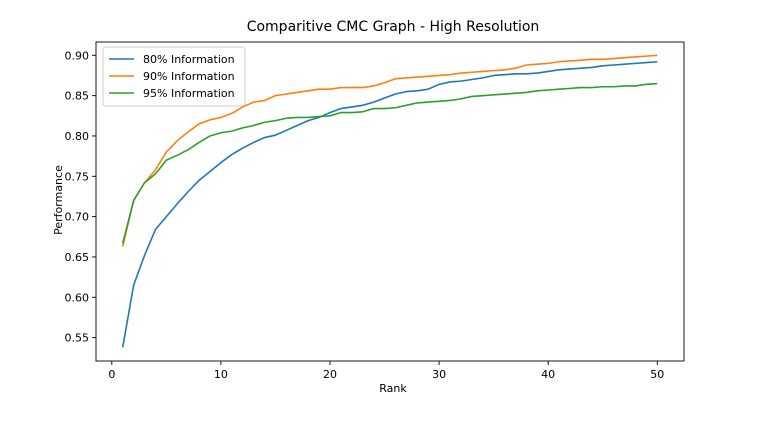 This screenshot has width=765, height=421. Describe the element at coordinates (77, 338) in the screenshot. I see `y-tick-label: 0.55` at that location.